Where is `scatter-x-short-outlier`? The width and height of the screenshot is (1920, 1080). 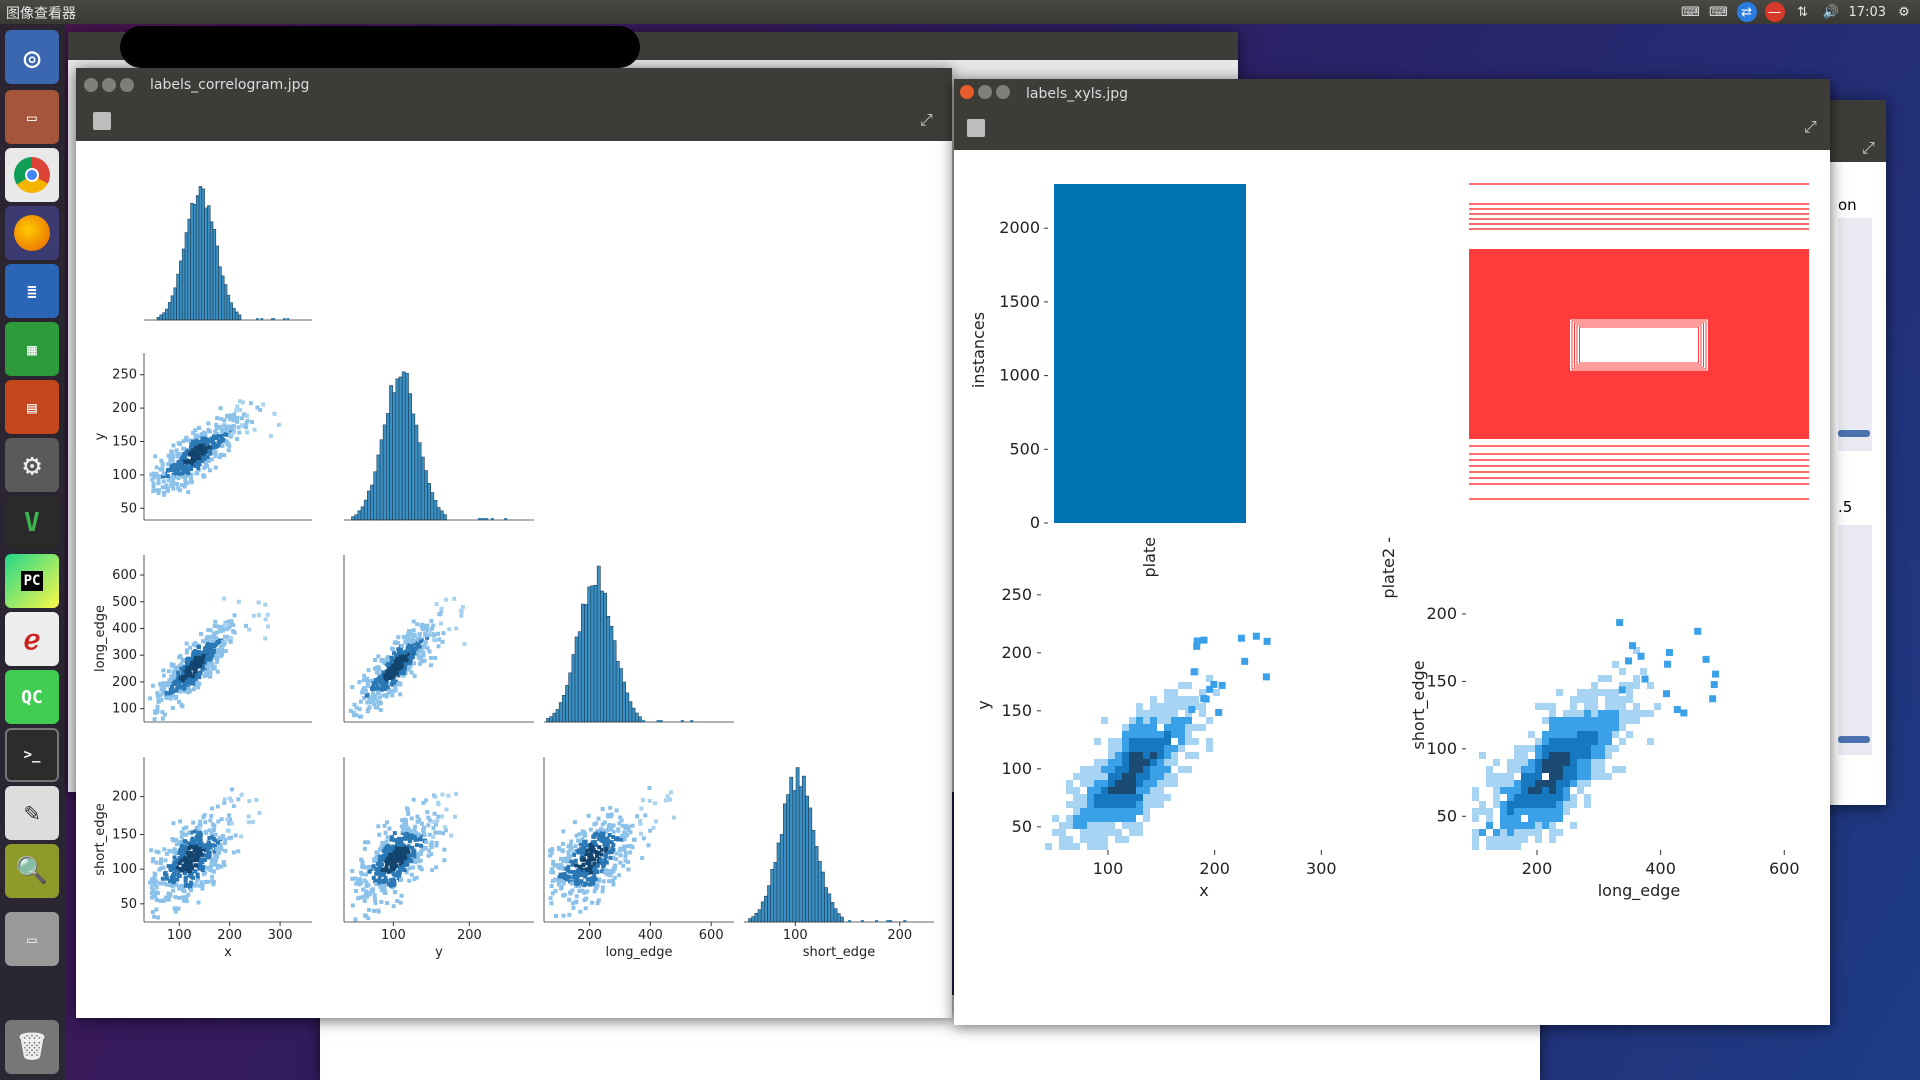 scatter-x-short-outlier is located at coordinates (256, 799).